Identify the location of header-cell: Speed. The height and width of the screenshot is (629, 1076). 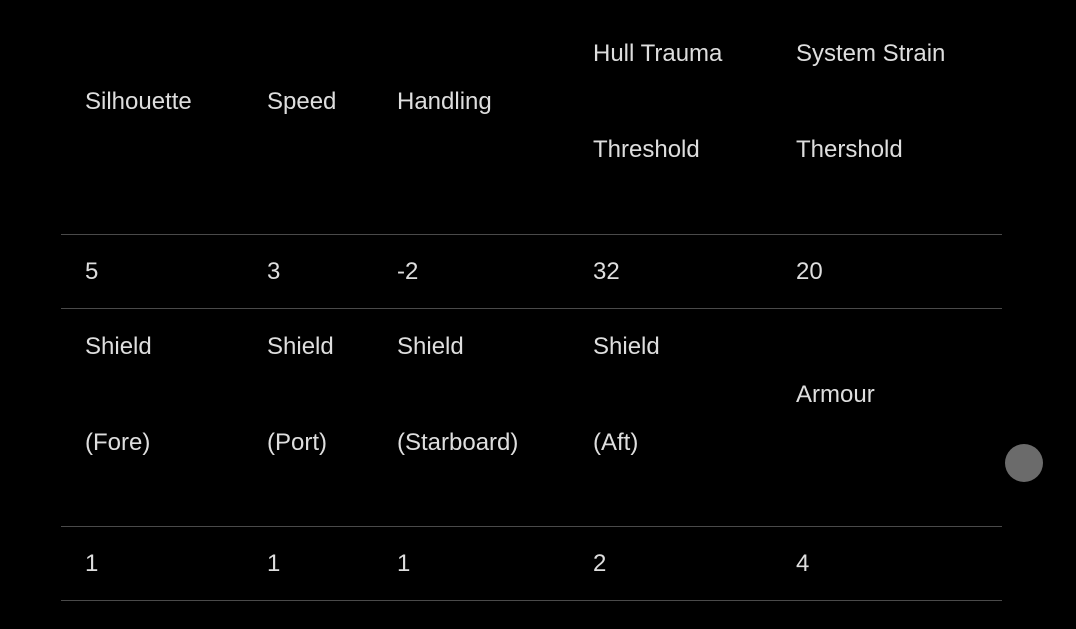
(308, 102).